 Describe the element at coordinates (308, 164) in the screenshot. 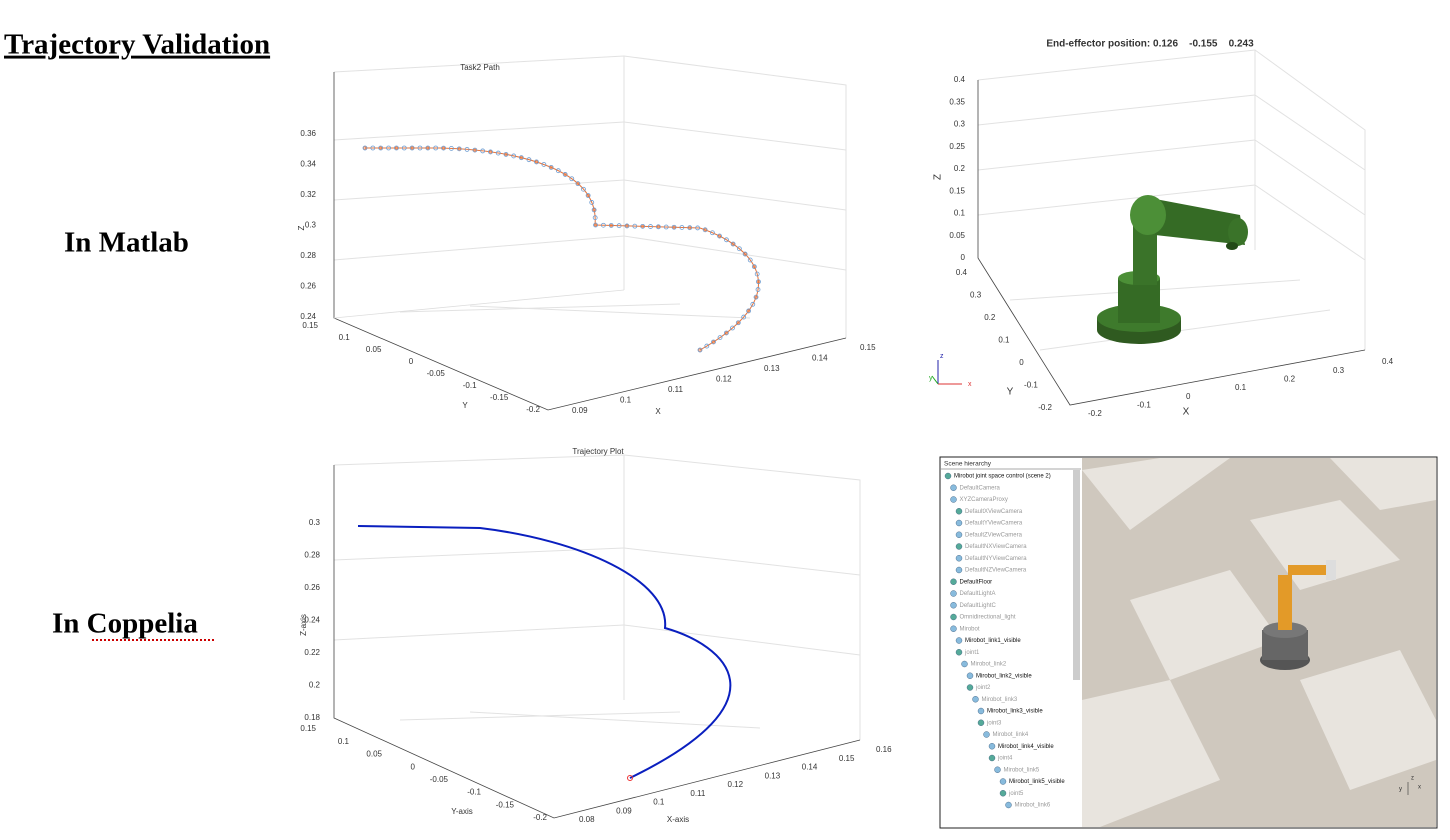

I see `z-tick-label: 0.34` at that location.